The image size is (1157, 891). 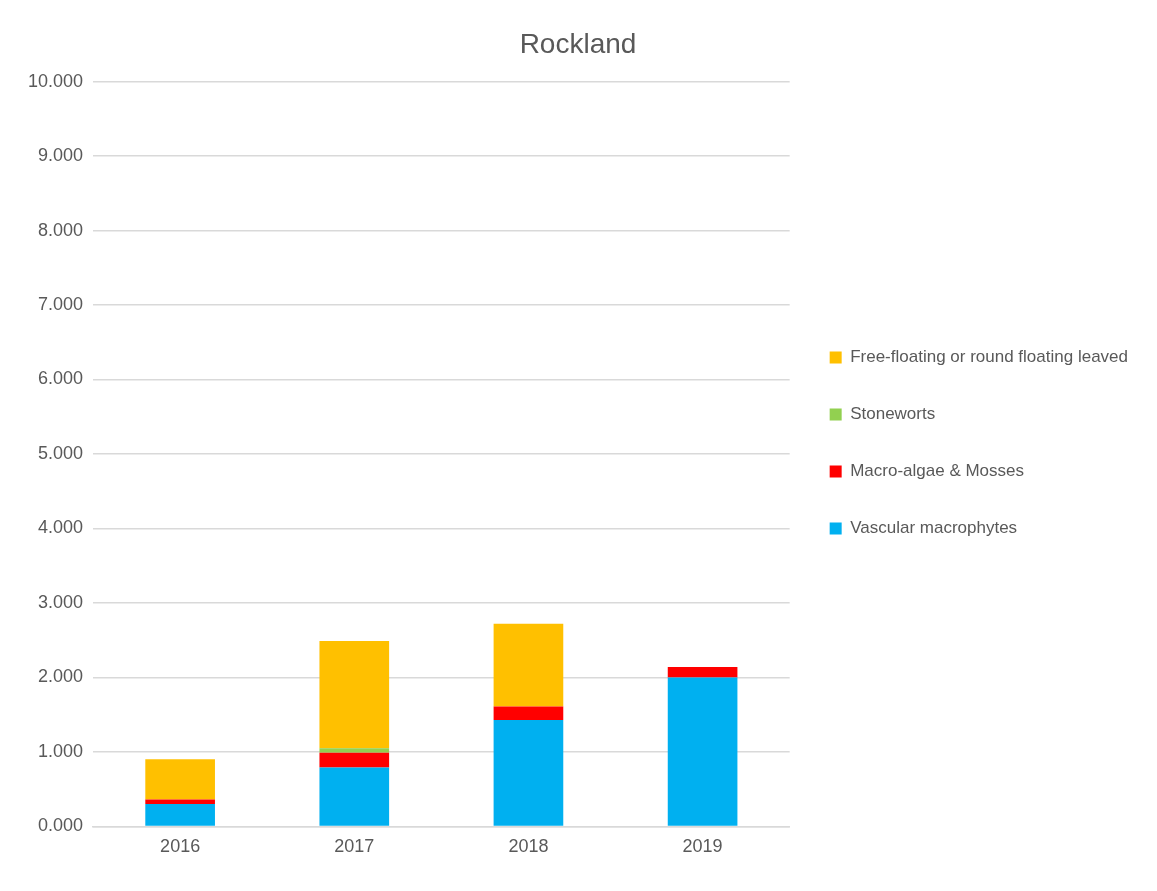 What do you see at coordinates (61, 676) in the screenshot?
I see `y-tick-label: 2.000` at bounding box center [61, 676].